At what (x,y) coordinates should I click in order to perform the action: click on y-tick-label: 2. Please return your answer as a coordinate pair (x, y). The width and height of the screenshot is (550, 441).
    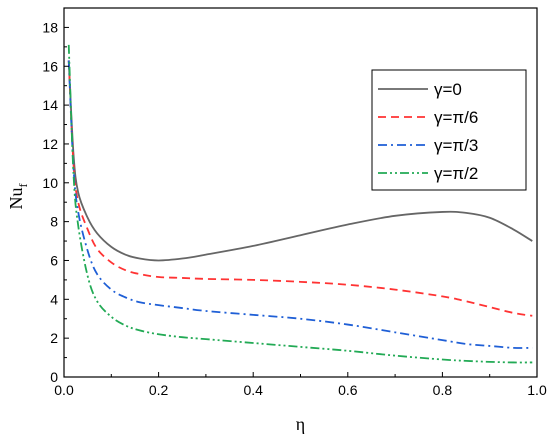
    Looking at the image, I should click on (54, 338).